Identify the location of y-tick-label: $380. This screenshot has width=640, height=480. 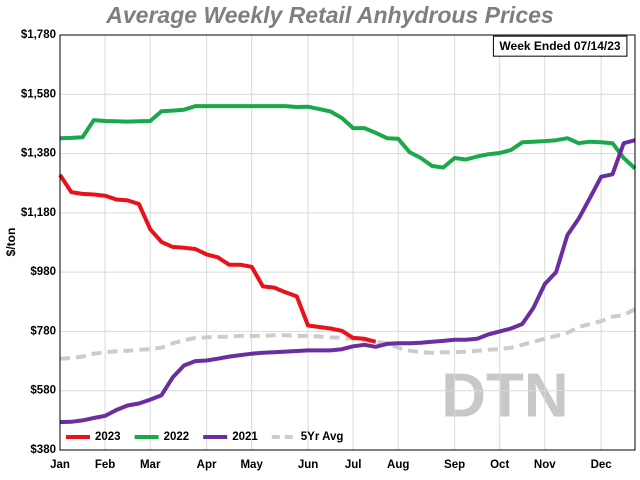
(43, 450).